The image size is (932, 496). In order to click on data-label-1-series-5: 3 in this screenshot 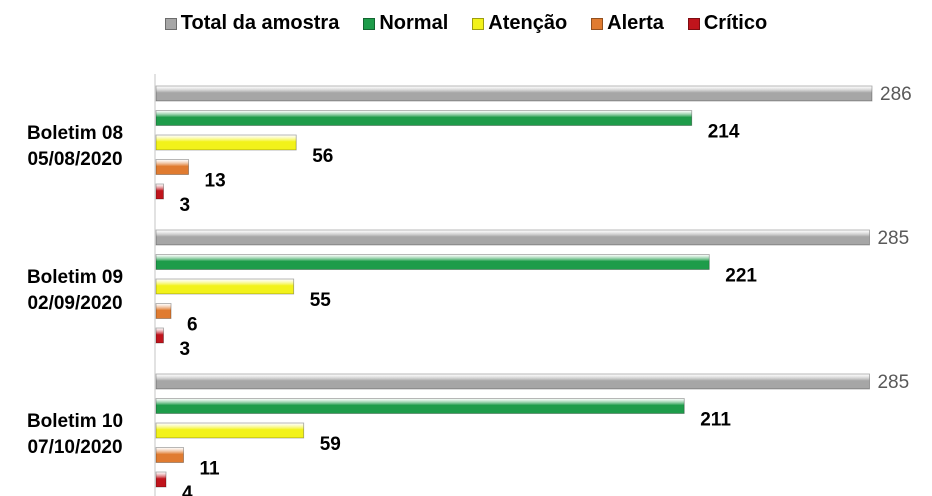, I will do `click(185, 205)`.